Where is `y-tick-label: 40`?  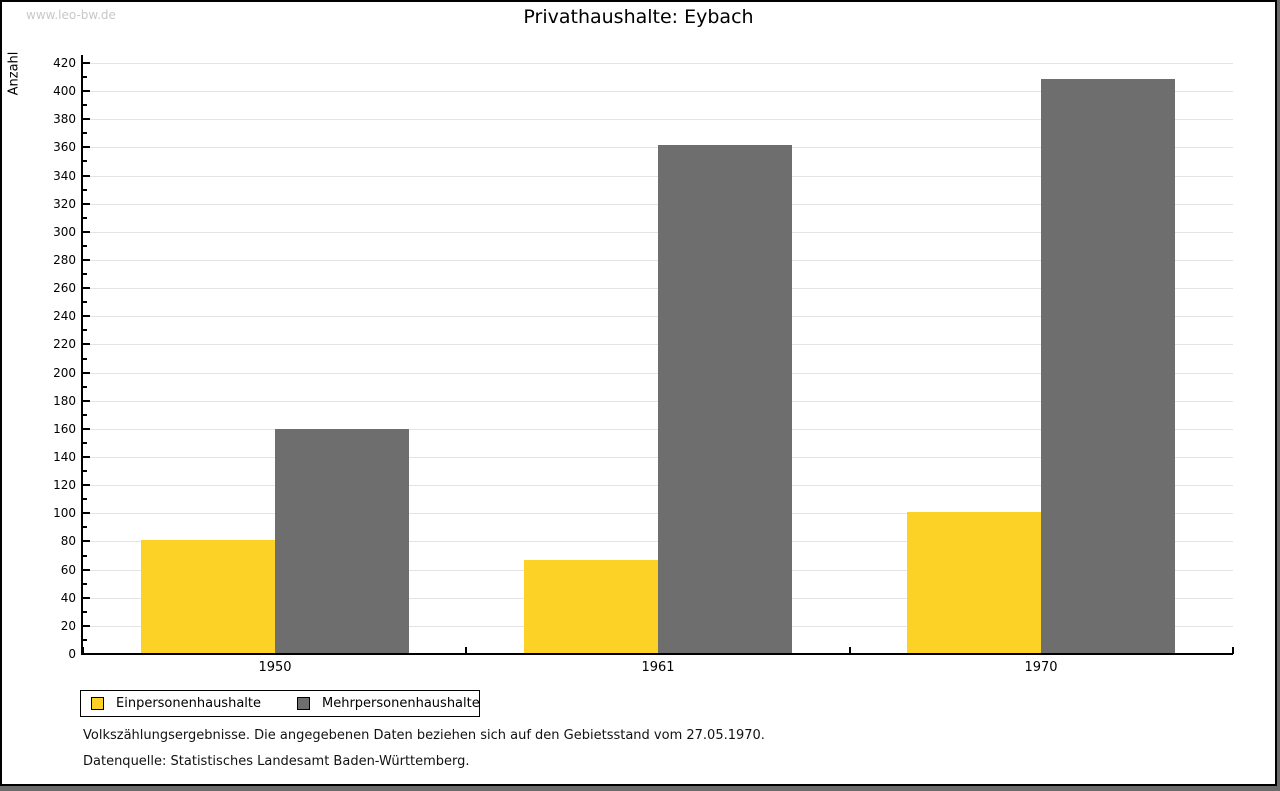
y-tick-label: 40 is located at coordinates (68, 598).